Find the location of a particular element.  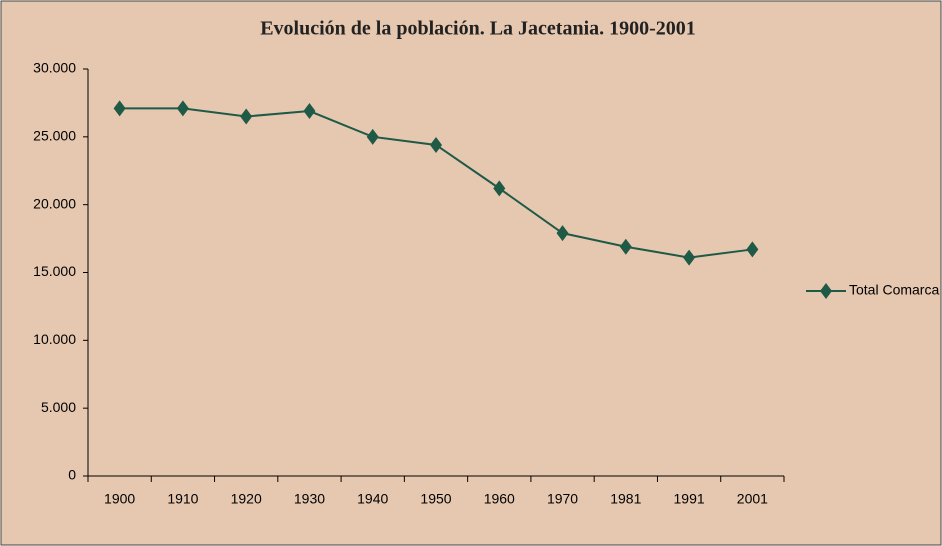

x-tick-label: 1940 is located at coordinates (372, 499).